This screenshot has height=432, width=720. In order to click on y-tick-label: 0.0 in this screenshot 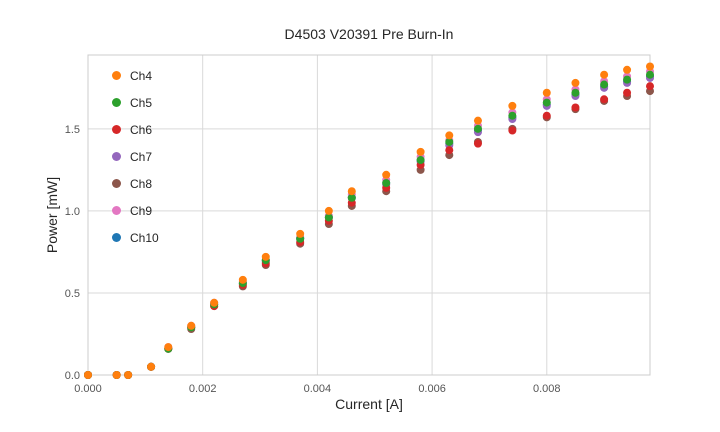, I will do `click(72, 376)`.